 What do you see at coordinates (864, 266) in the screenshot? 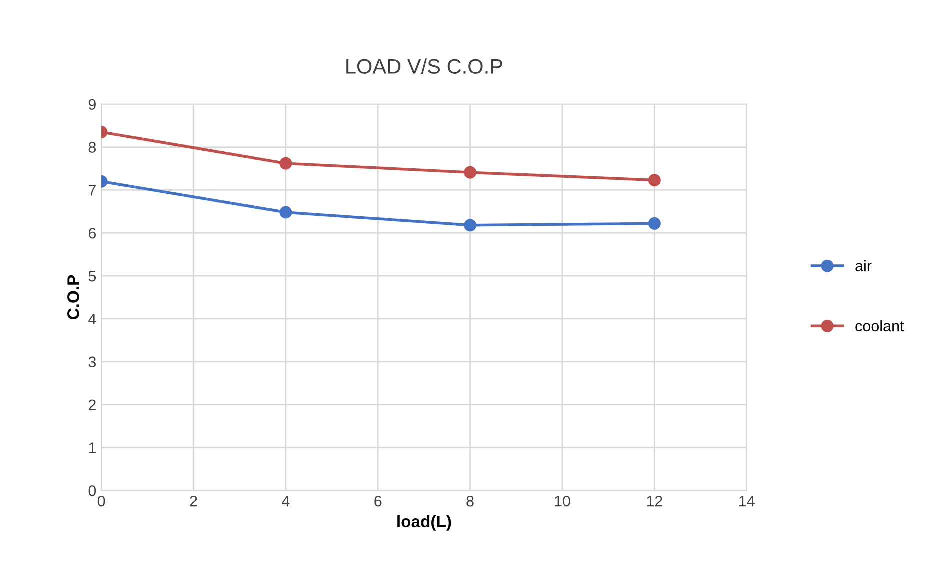
I see `legend-label: air` at bounding box center [864, 266].